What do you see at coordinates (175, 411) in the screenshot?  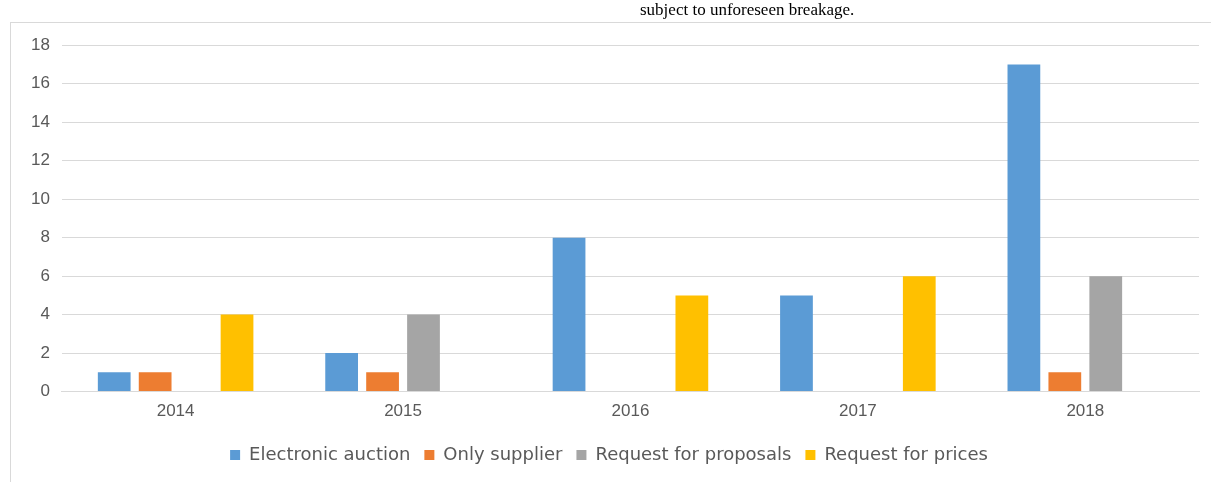 I see `x-tick-label: 2014` at bounding box center [175, 411].